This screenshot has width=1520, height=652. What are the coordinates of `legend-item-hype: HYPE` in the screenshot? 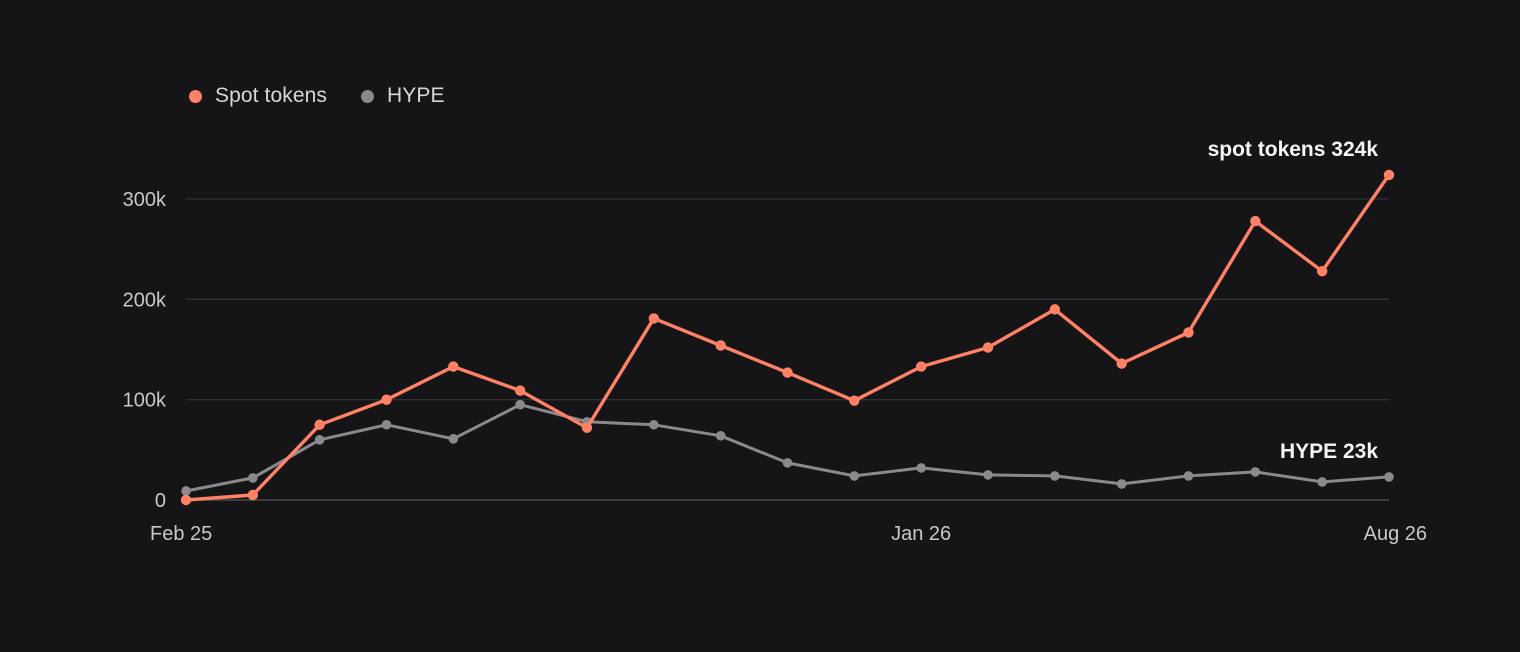 It's located at (403, 96).